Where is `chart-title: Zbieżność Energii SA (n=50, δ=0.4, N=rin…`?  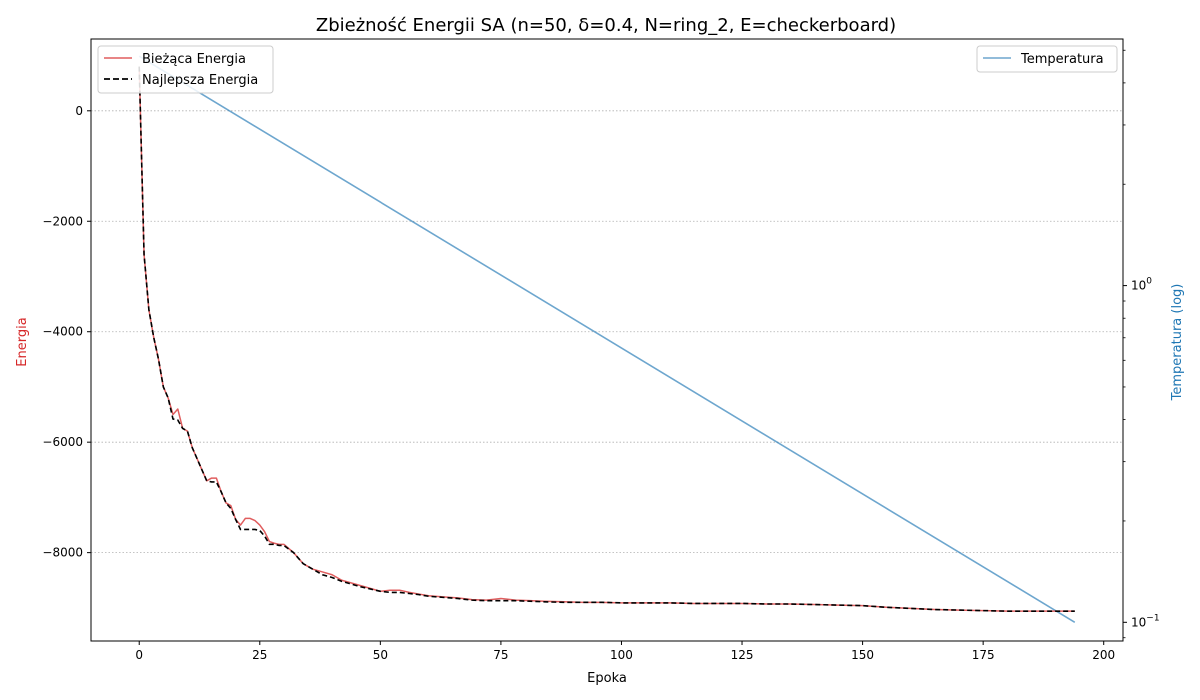
chart-title: Zbieżność Energii SA (n=50, δ=0.4, N=rin… is located at coordinates (606, 25).